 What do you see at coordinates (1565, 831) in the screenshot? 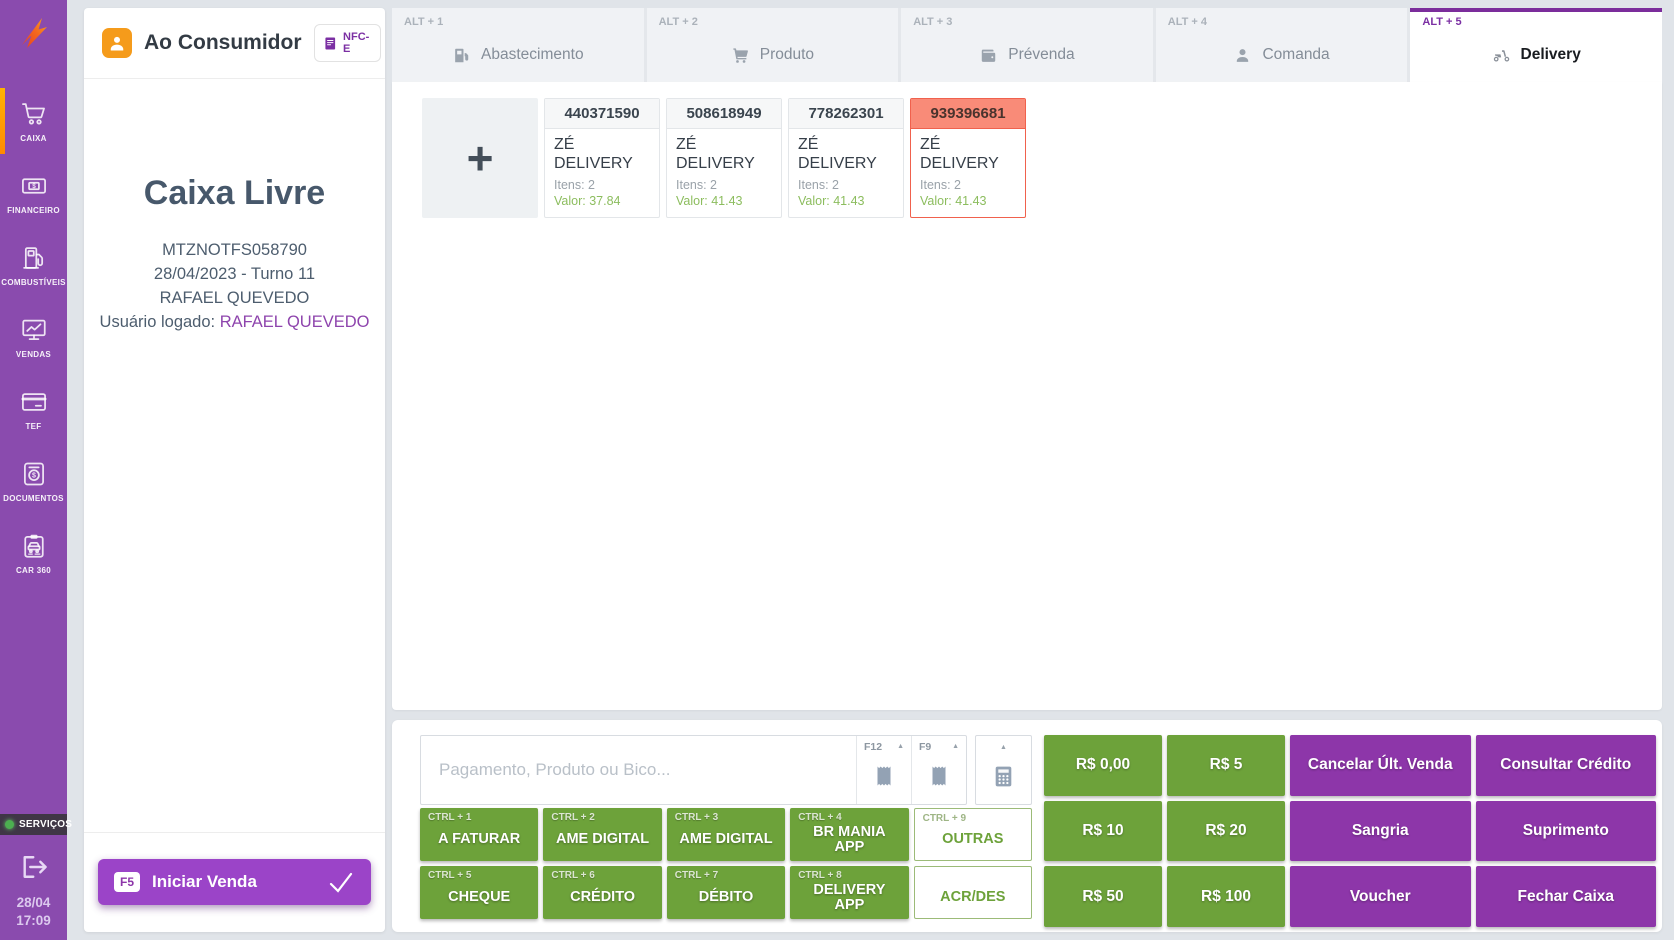
I see `suprimento-button: Suprimento` at bounding box center [1565, 831].